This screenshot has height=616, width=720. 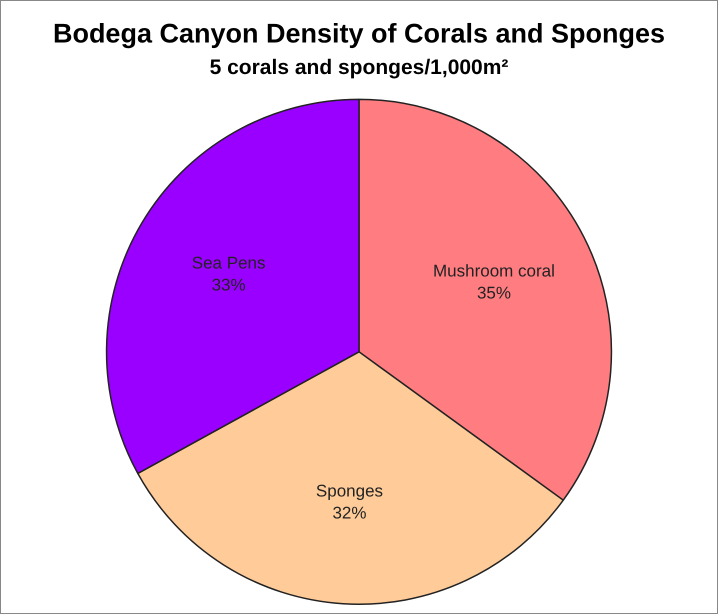 I want to click on slice-label: Mushroom coral, so click(x=494, y=271).